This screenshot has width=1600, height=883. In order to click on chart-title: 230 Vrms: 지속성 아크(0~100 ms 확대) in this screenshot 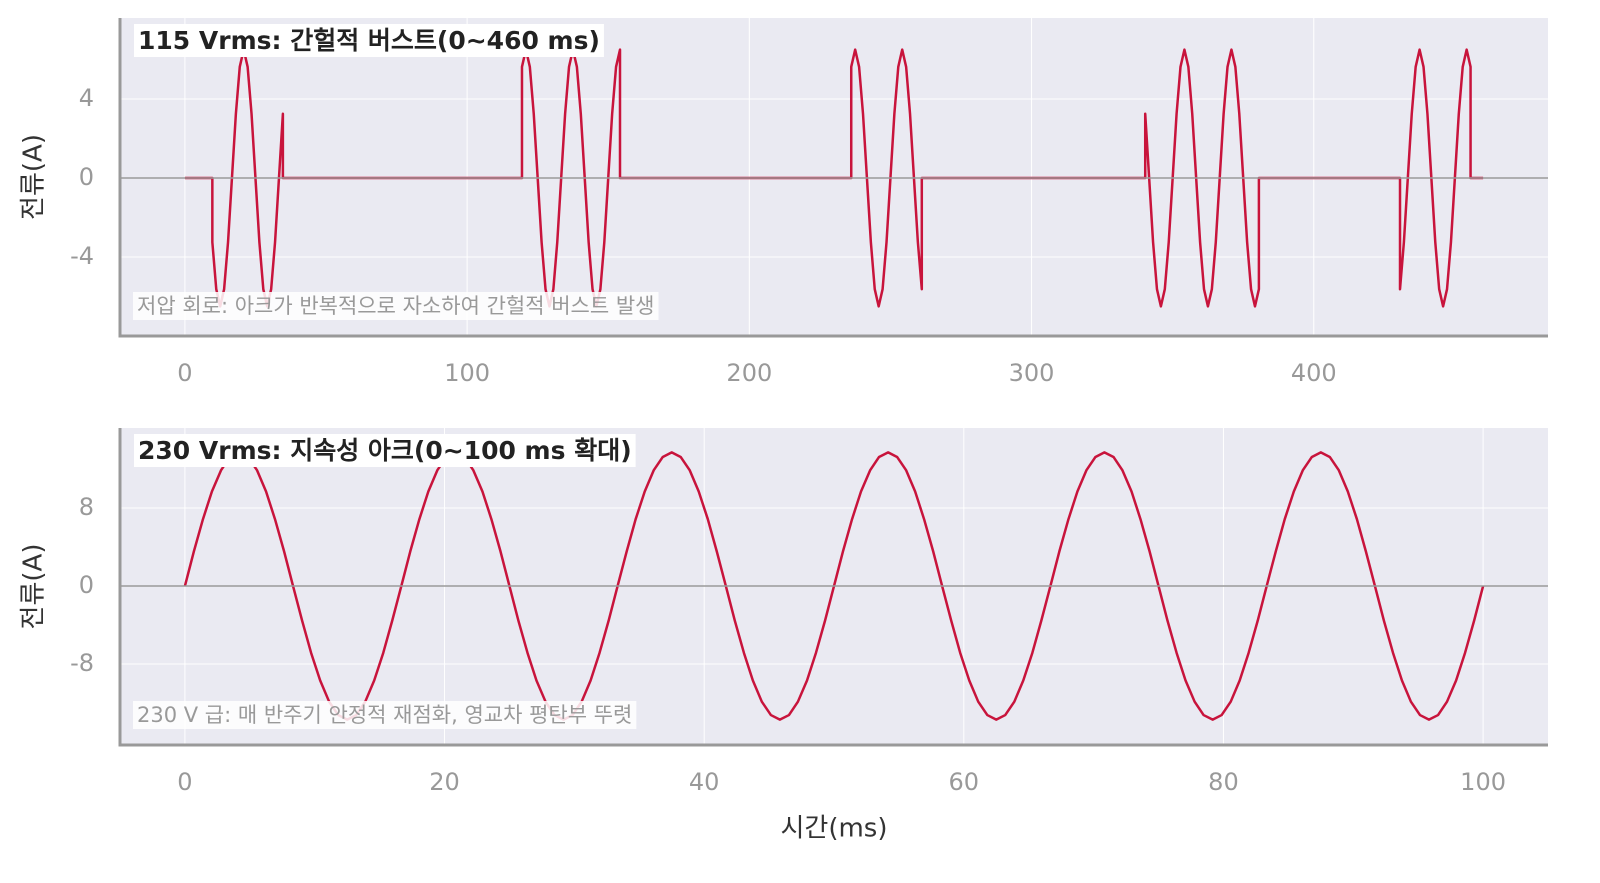, I will do `click(385, 450)`.